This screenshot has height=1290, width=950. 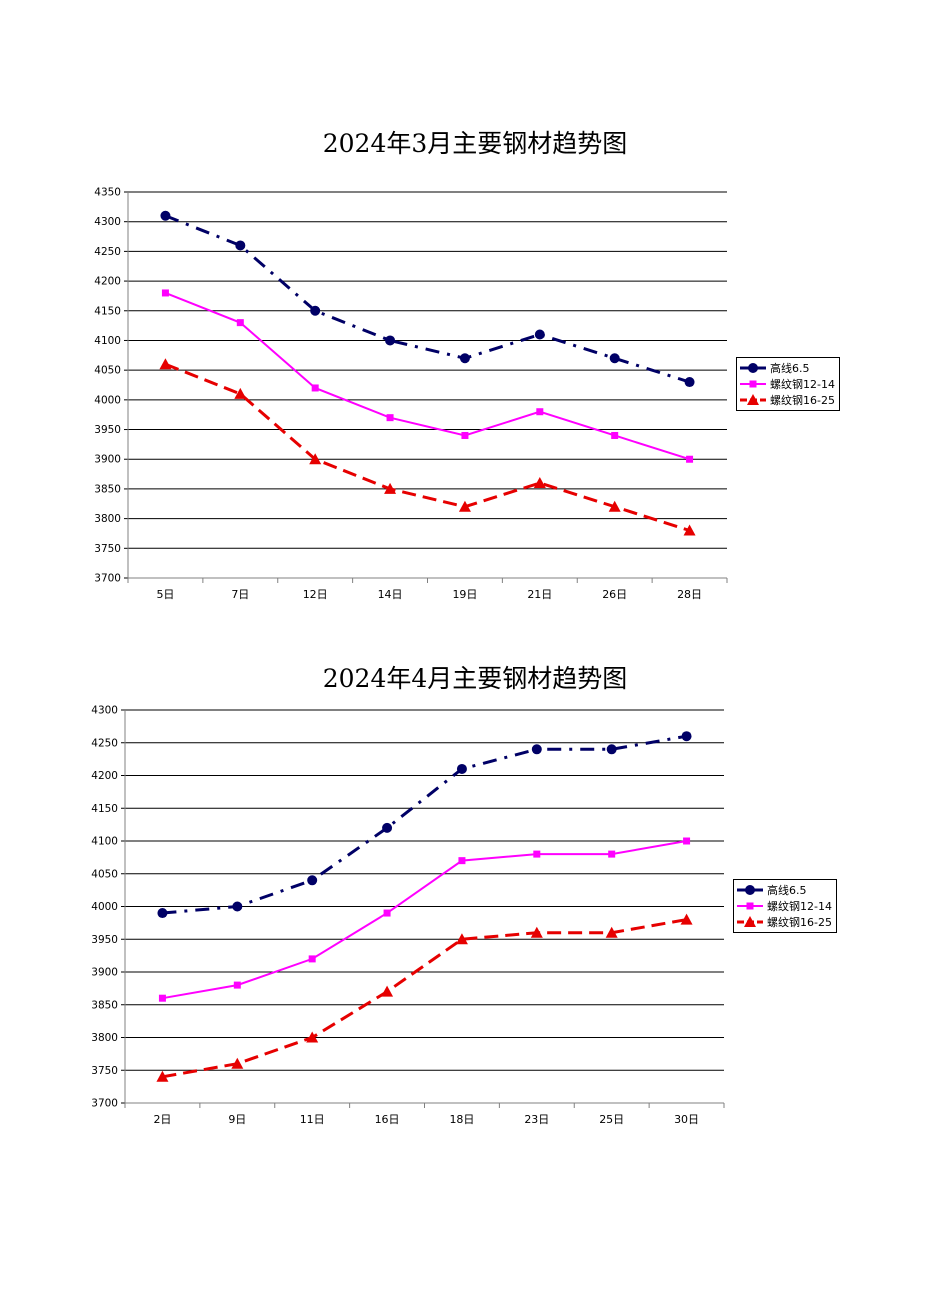 What do you see at coordinates (539, 594) in the screenshot?
I see `x-tick-label: 21日` at bounding box center [539, 594].